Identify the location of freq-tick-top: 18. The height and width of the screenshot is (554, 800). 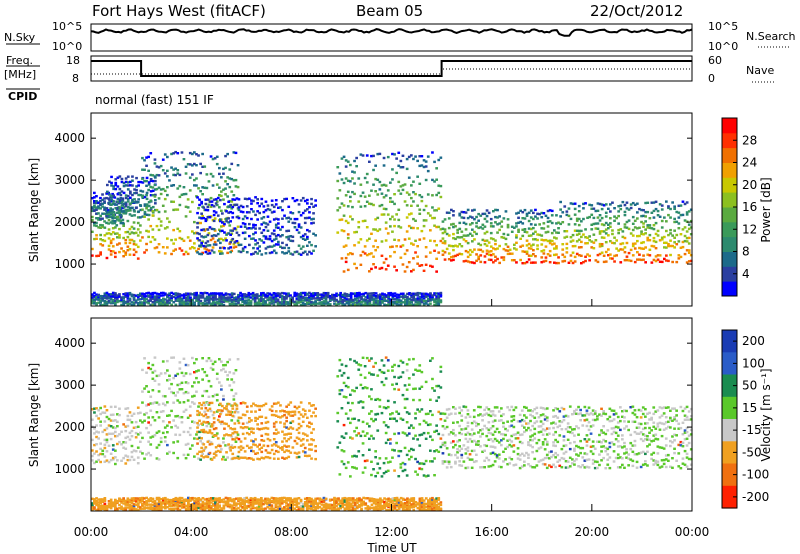
(73, 60).